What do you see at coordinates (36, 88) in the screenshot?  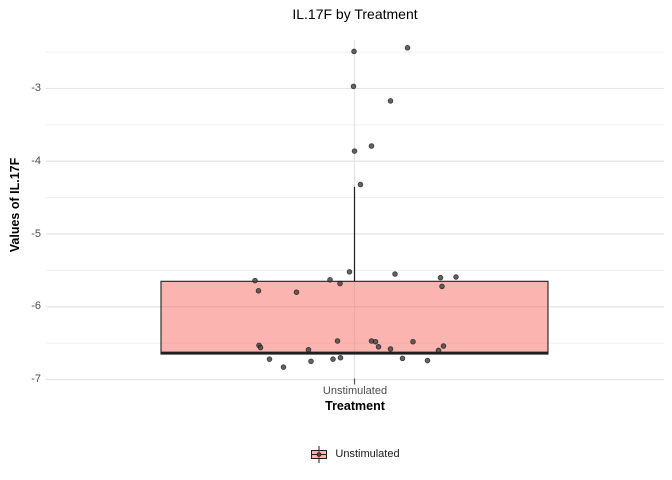 I see `y-tick-label: -3` at bounding box center [36, 88].